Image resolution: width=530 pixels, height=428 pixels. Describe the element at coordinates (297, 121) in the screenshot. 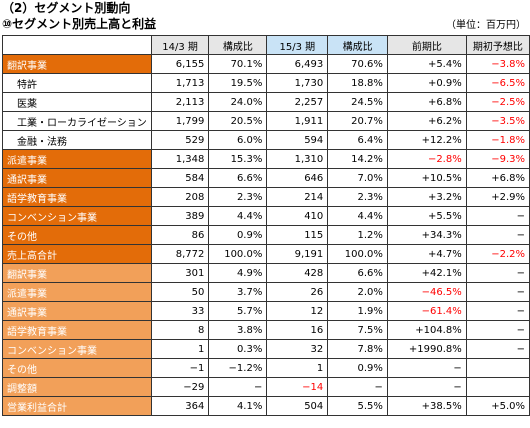

I see `table-cell: 1,911` at that location.